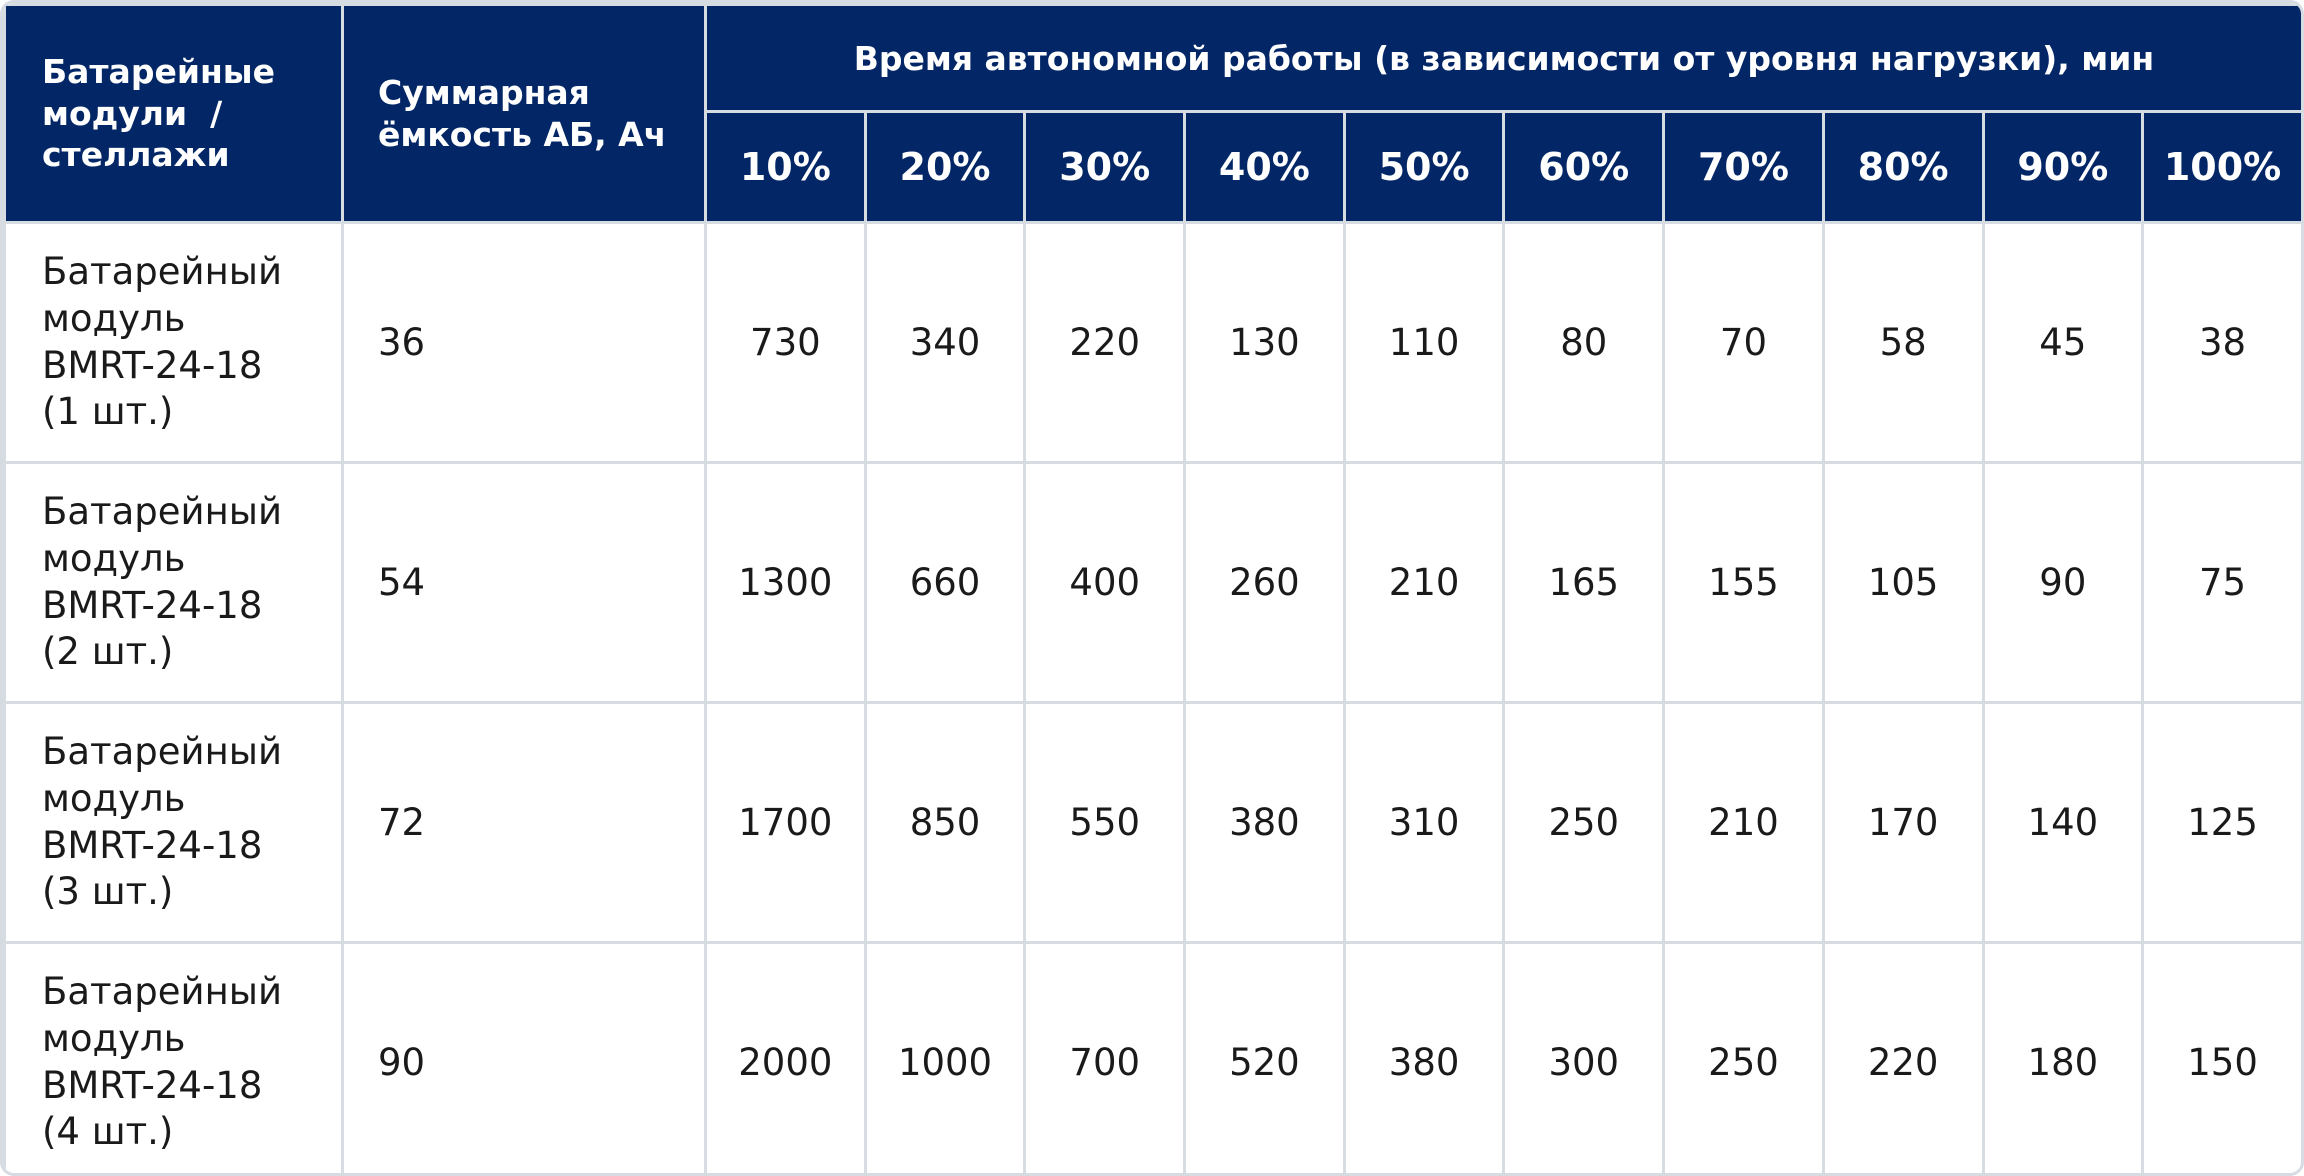 Image resolution: width=2304 pixels, height=1176 pixels. What do you see at coordinates (1903, 167) in the screenshot?
I see `header-load-80: 80%` at bounding box center [1903, 167].